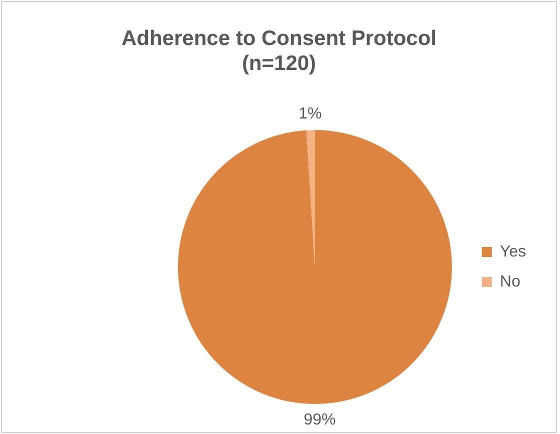  I want to click on data-label: 99%, so click(320, 419).